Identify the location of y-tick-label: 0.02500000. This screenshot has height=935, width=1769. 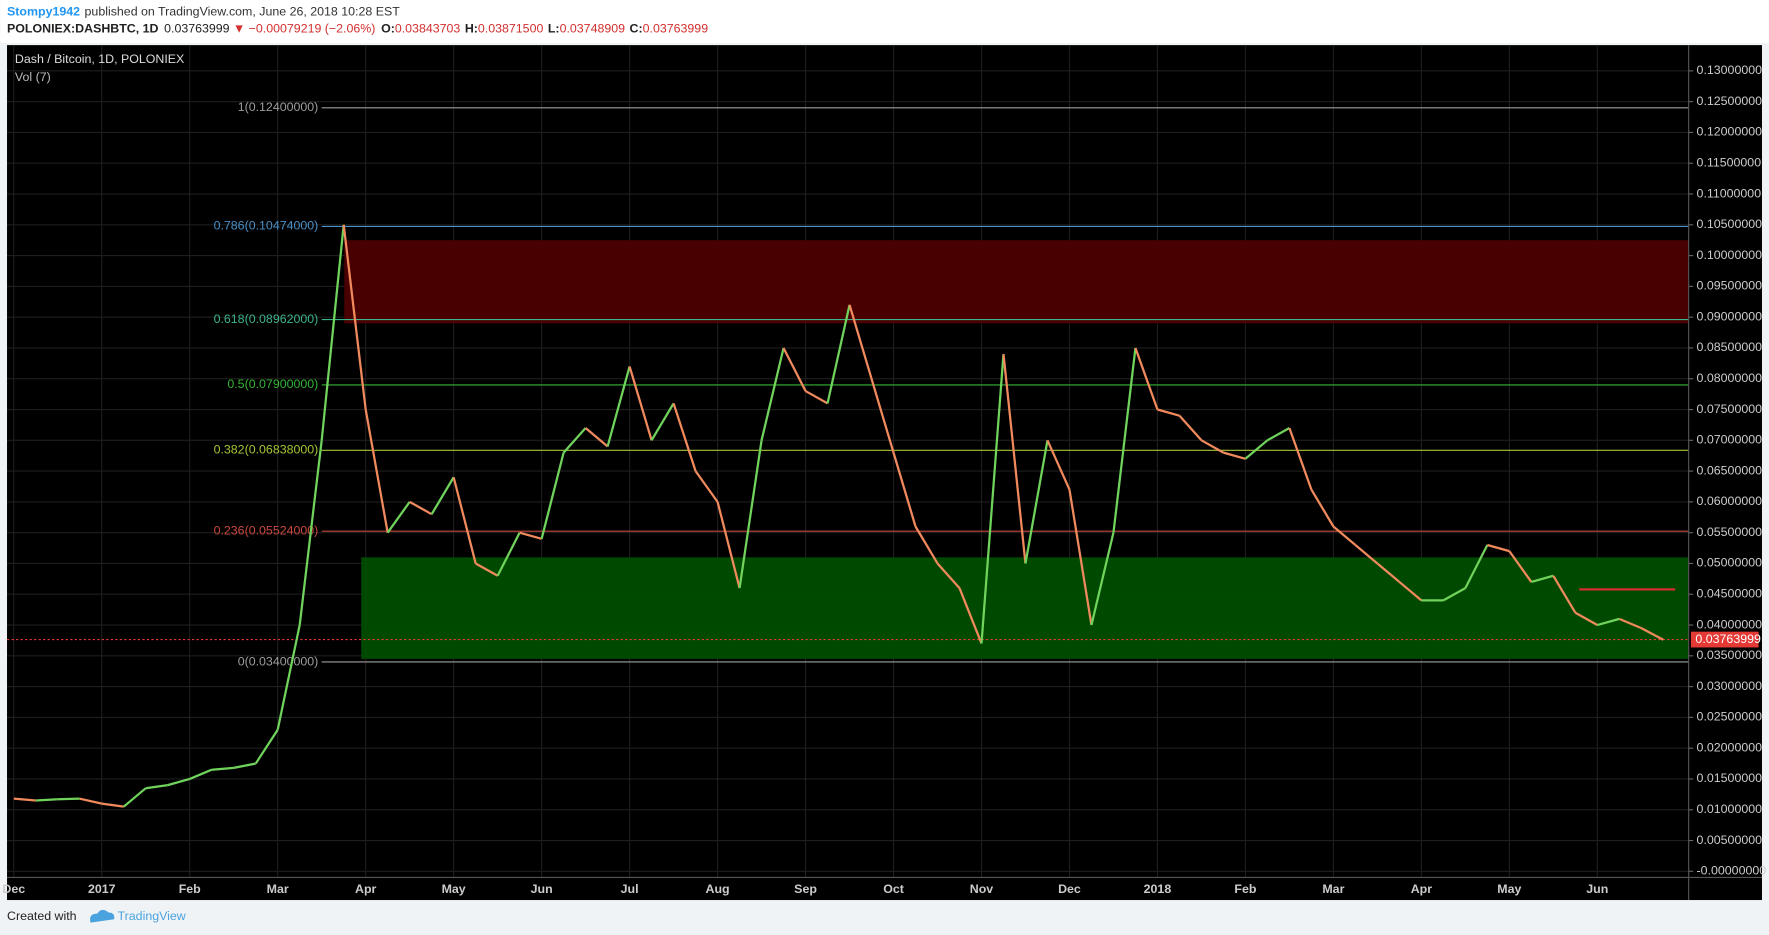
(1730, 717).